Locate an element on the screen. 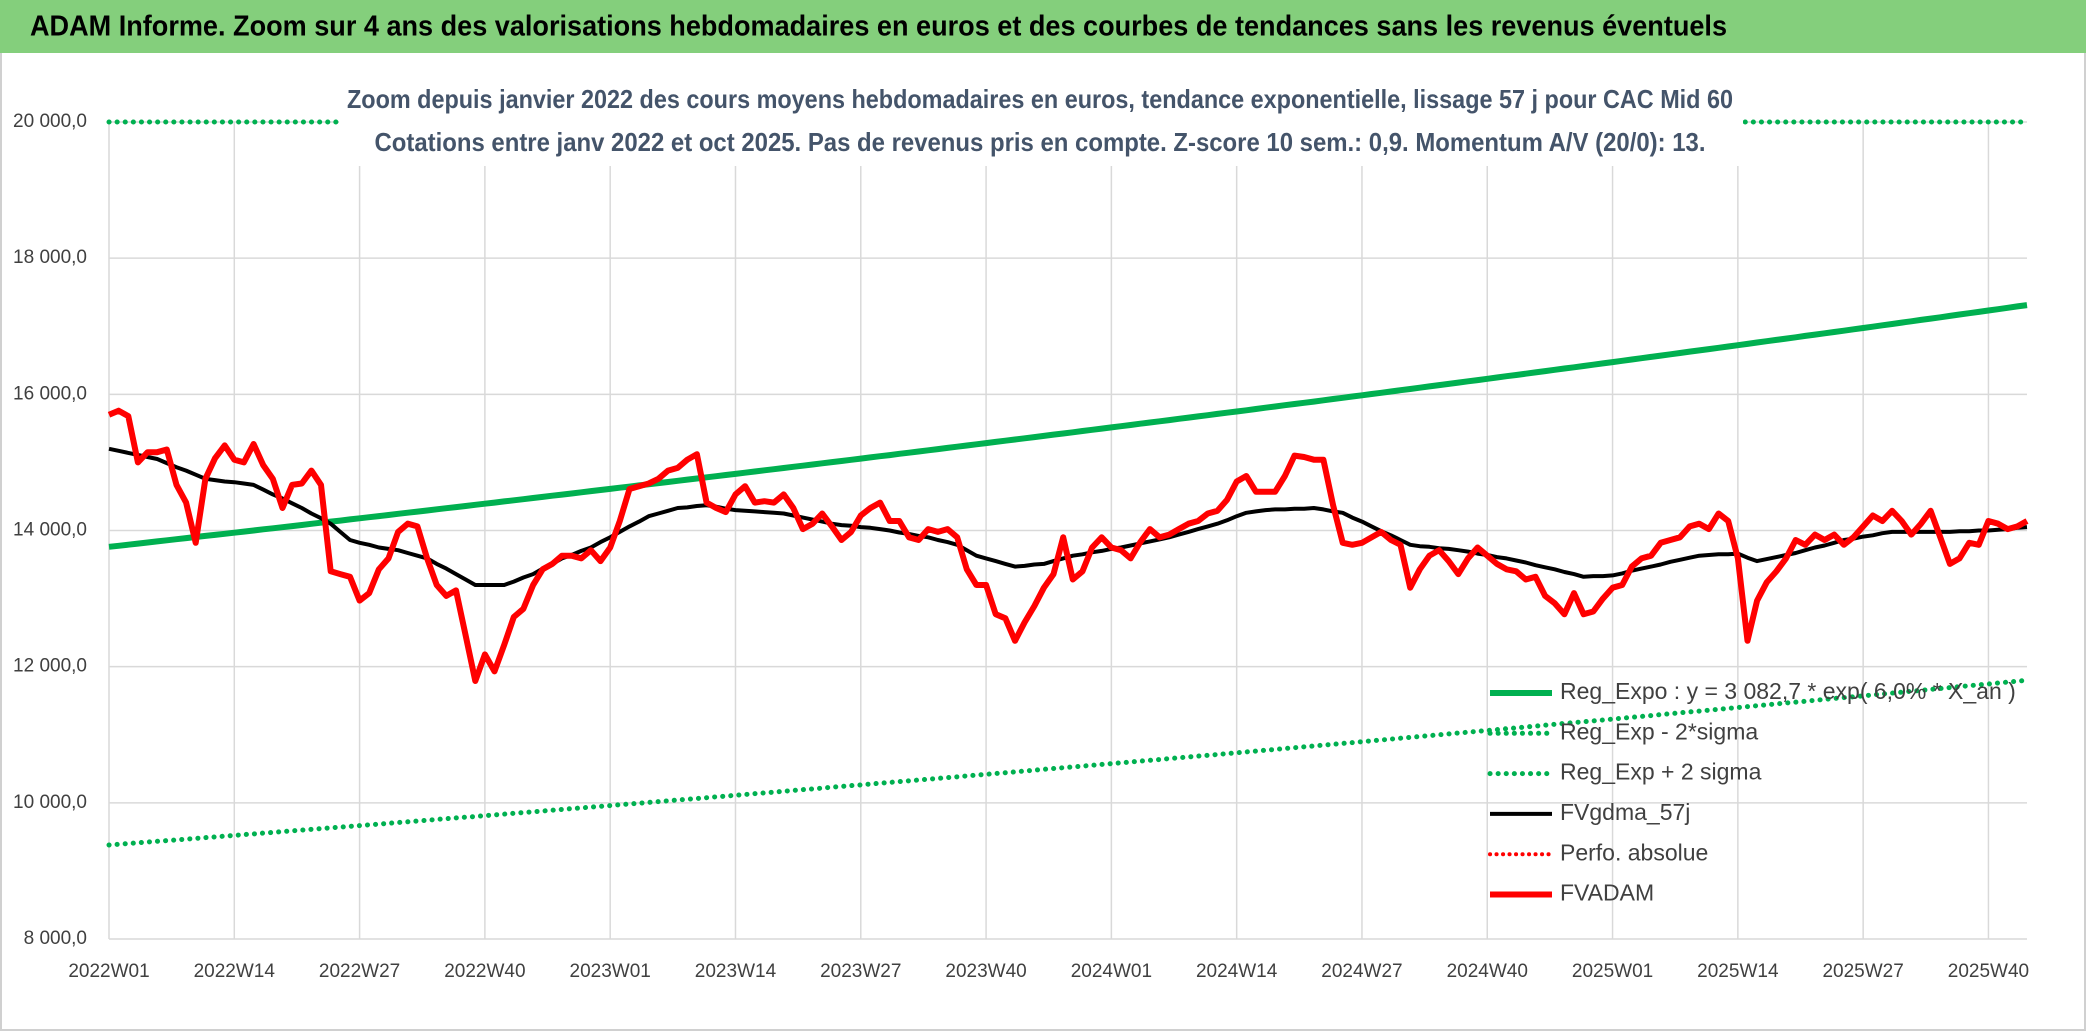  x-tick-label: 2022W40 is located at coordinates (484, 971).